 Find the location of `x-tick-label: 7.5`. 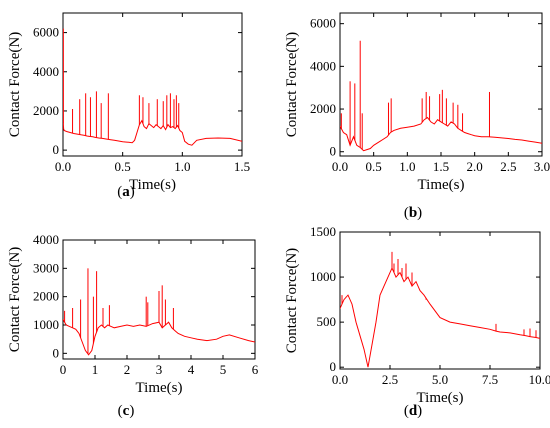

x-tick-label: 7.5 is located at coordinates (490, 379).